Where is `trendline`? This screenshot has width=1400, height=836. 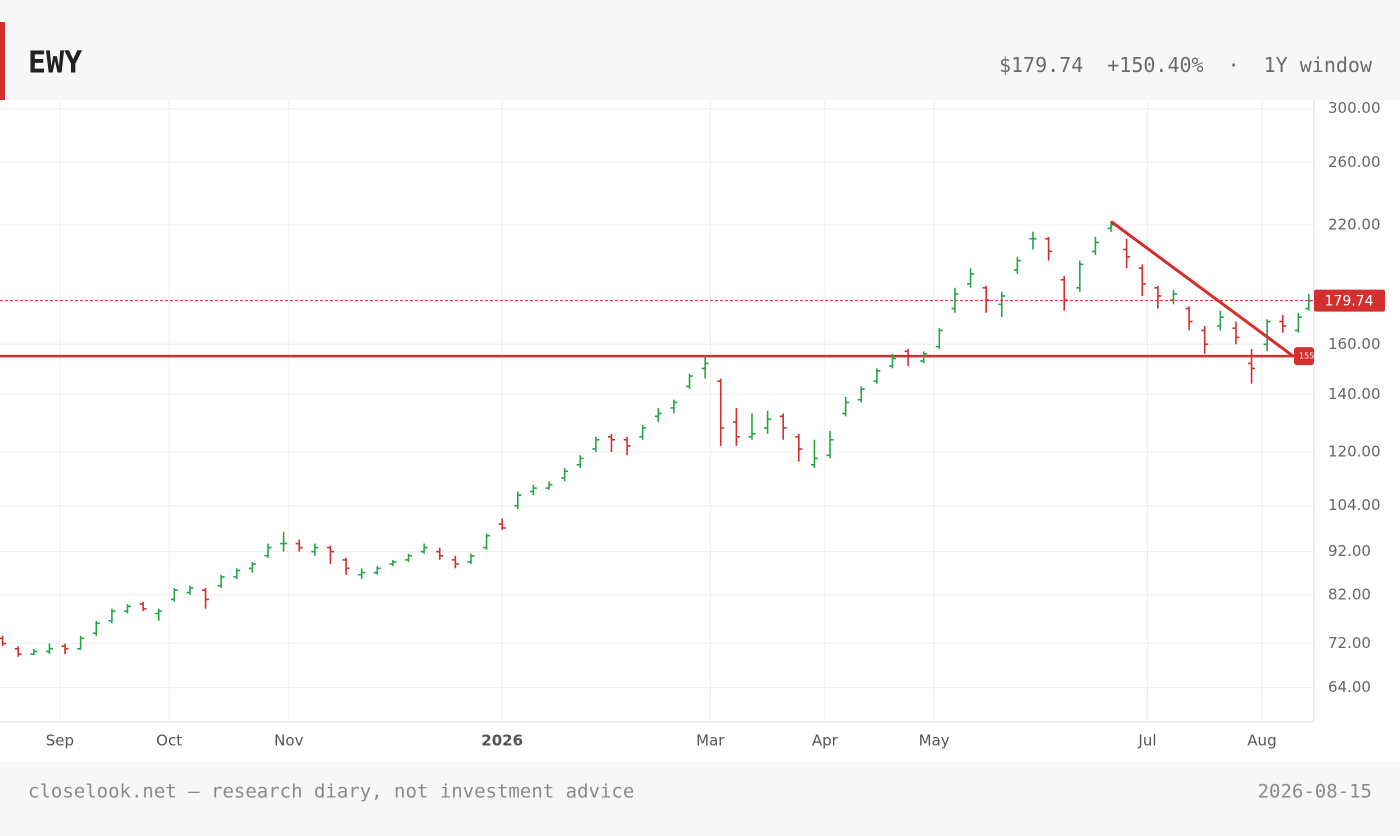
trendline is located at coordinates (1202, 289).